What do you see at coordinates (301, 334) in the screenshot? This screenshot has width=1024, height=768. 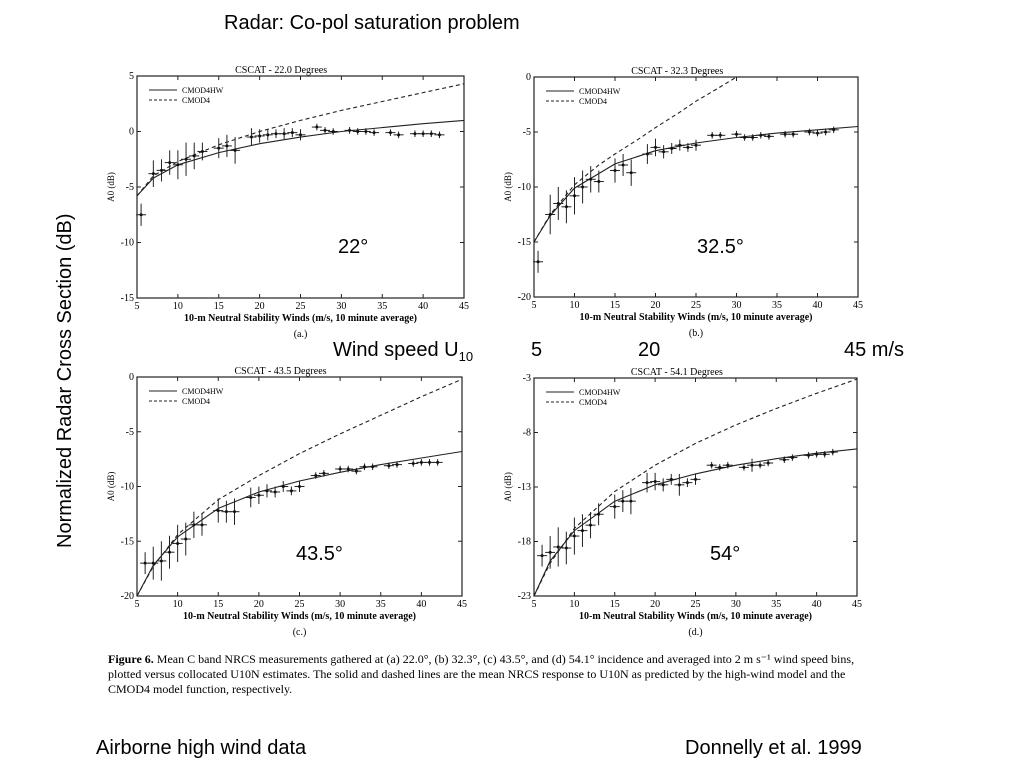 I see `panel-label: (a.)` at bounding box center [301, 334].